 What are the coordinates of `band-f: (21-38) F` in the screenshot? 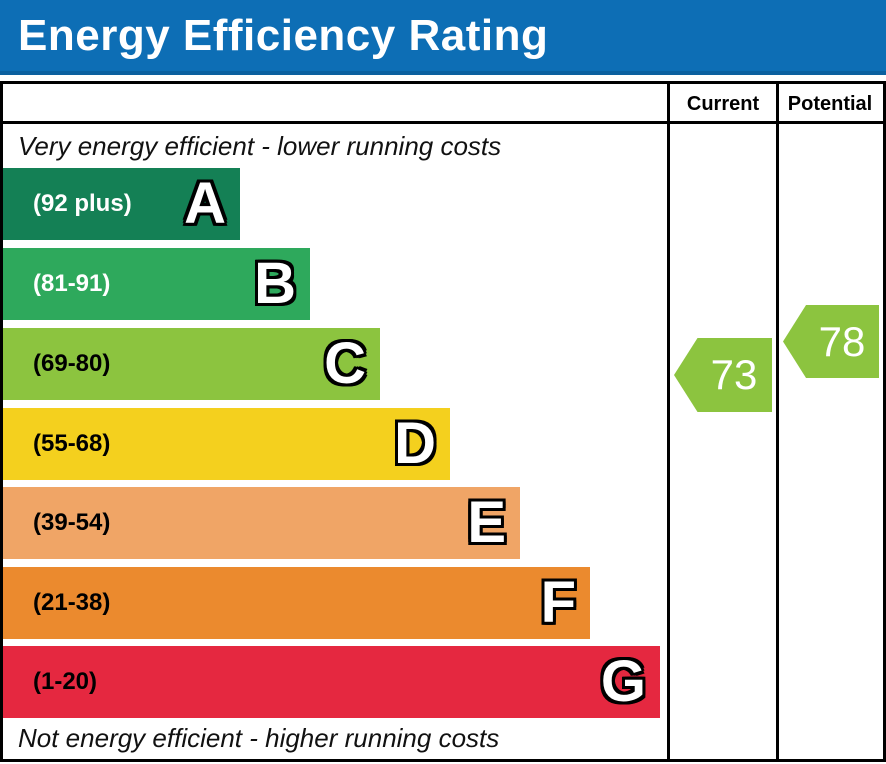 It's located at (296, 603).